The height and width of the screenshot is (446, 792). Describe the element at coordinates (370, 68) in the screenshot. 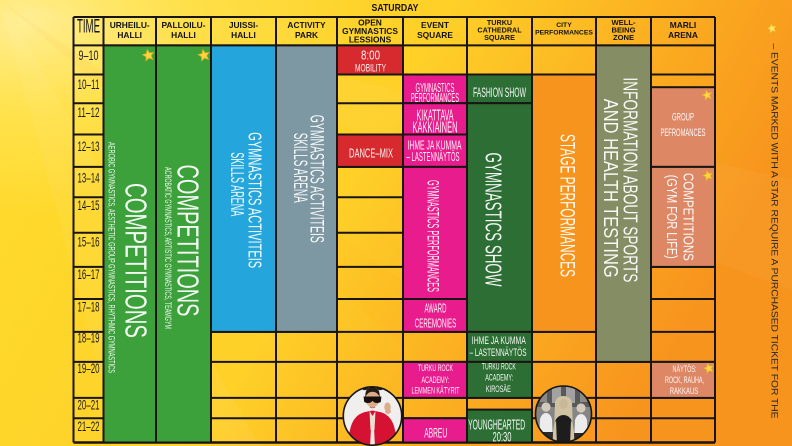

I see `svg-text: MOBILITY` at that location.